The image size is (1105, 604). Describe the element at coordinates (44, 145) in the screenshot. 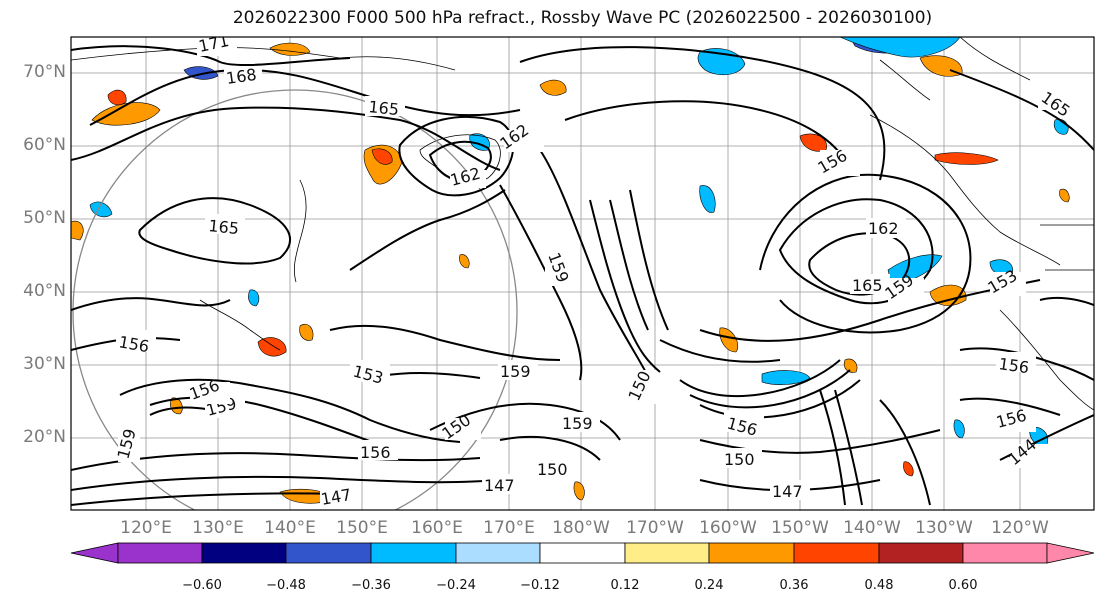

I see `lat-label: 60°N` at that location.